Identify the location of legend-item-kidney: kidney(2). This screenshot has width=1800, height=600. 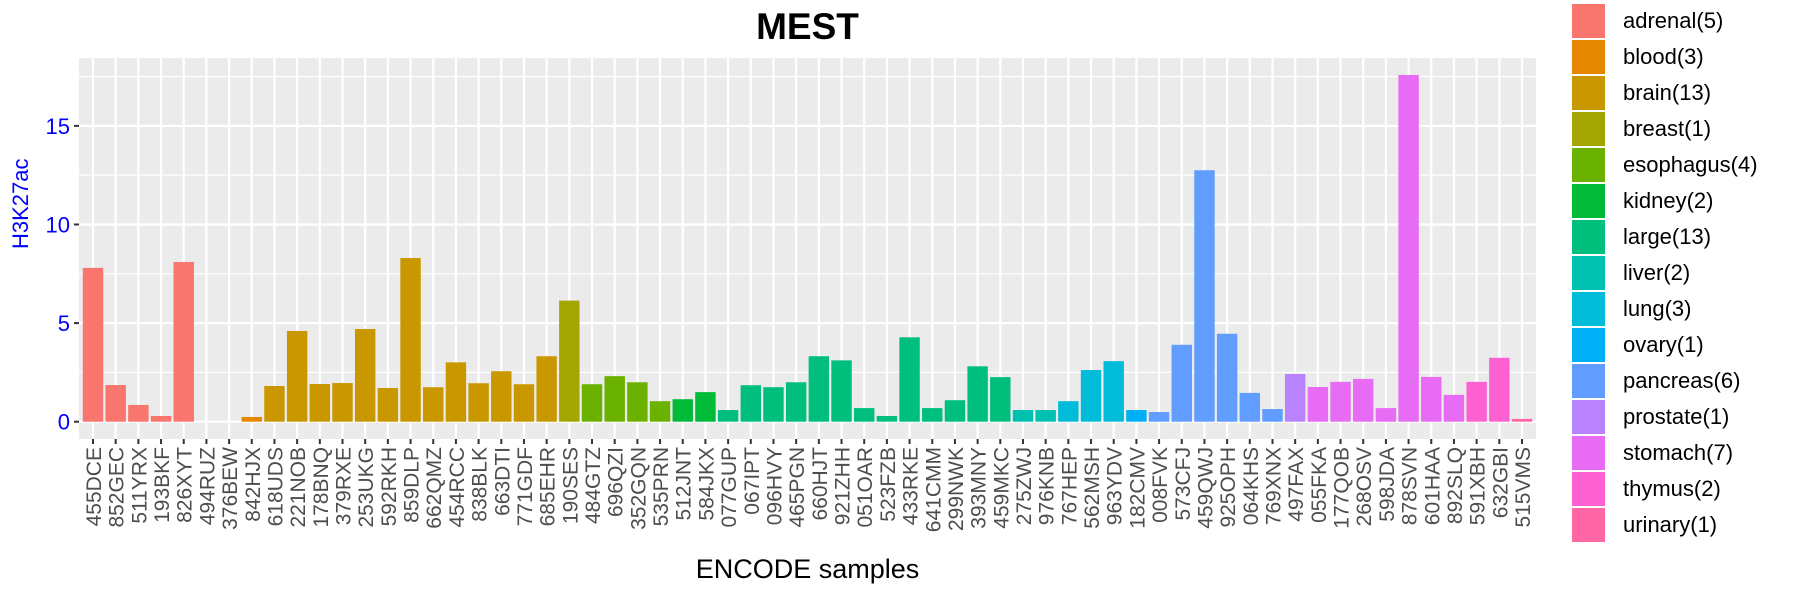
(1665, 201).